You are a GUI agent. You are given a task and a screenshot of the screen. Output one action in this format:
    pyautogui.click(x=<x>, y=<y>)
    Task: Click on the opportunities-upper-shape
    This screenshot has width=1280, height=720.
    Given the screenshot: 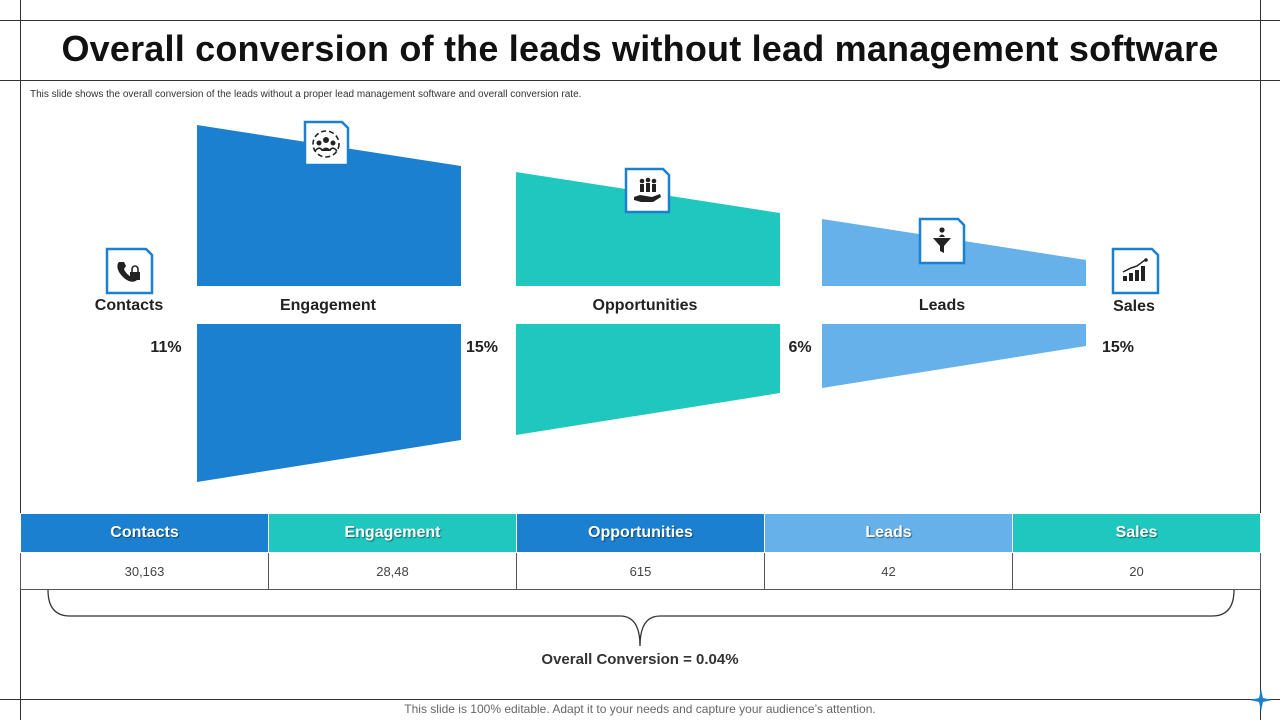 What is the action you would take?
    pyautogui.click(x=648, y=229)
    